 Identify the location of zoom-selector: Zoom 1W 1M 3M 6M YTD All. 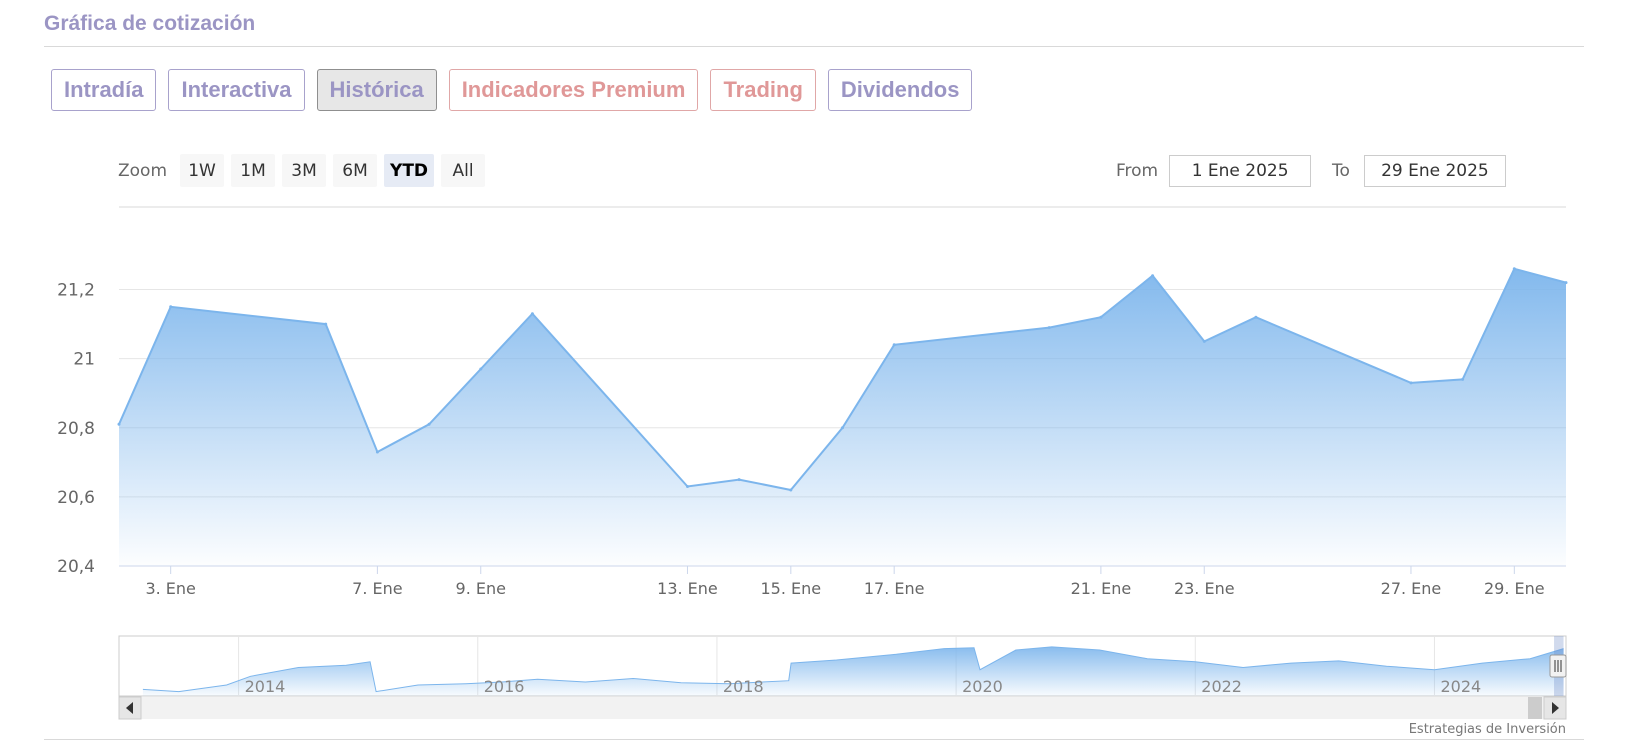
(302, 170).